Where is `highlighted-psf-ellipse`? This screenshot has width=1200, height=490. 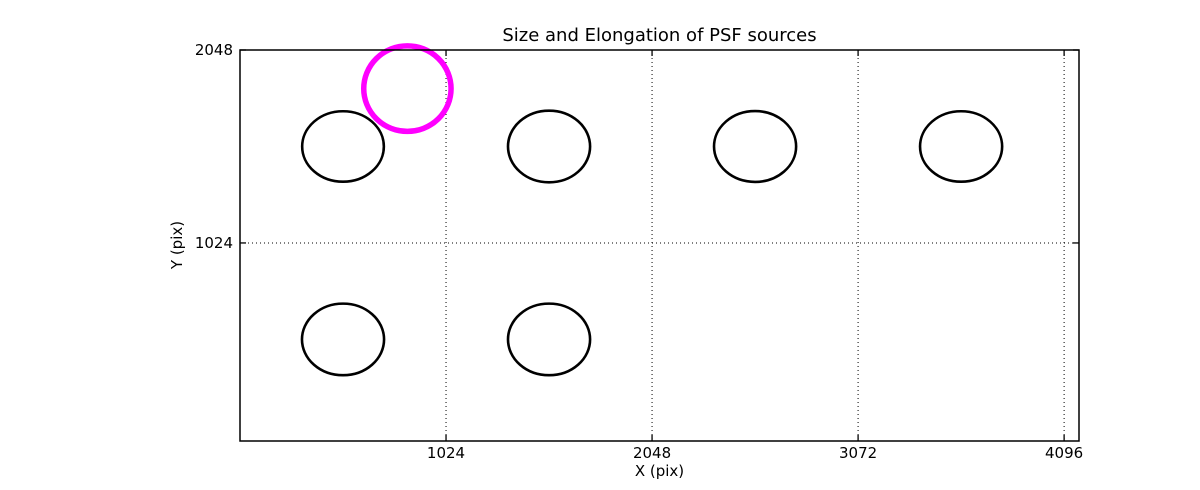
highlighted-psf-ellipse is located at coordinates (407, 89).